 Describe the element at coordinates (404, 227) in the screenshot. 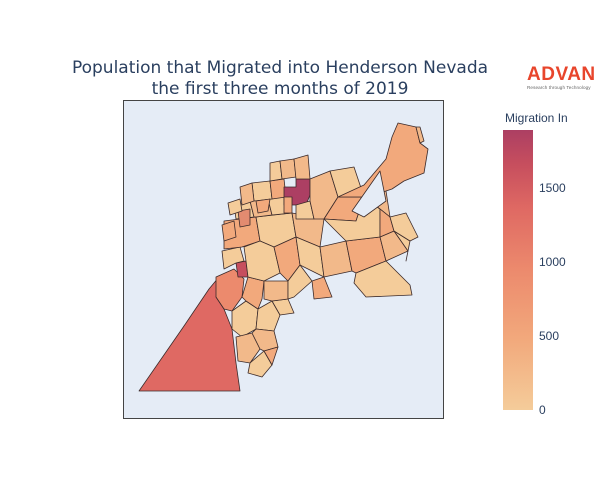

I see `region-ne-g` at that location.